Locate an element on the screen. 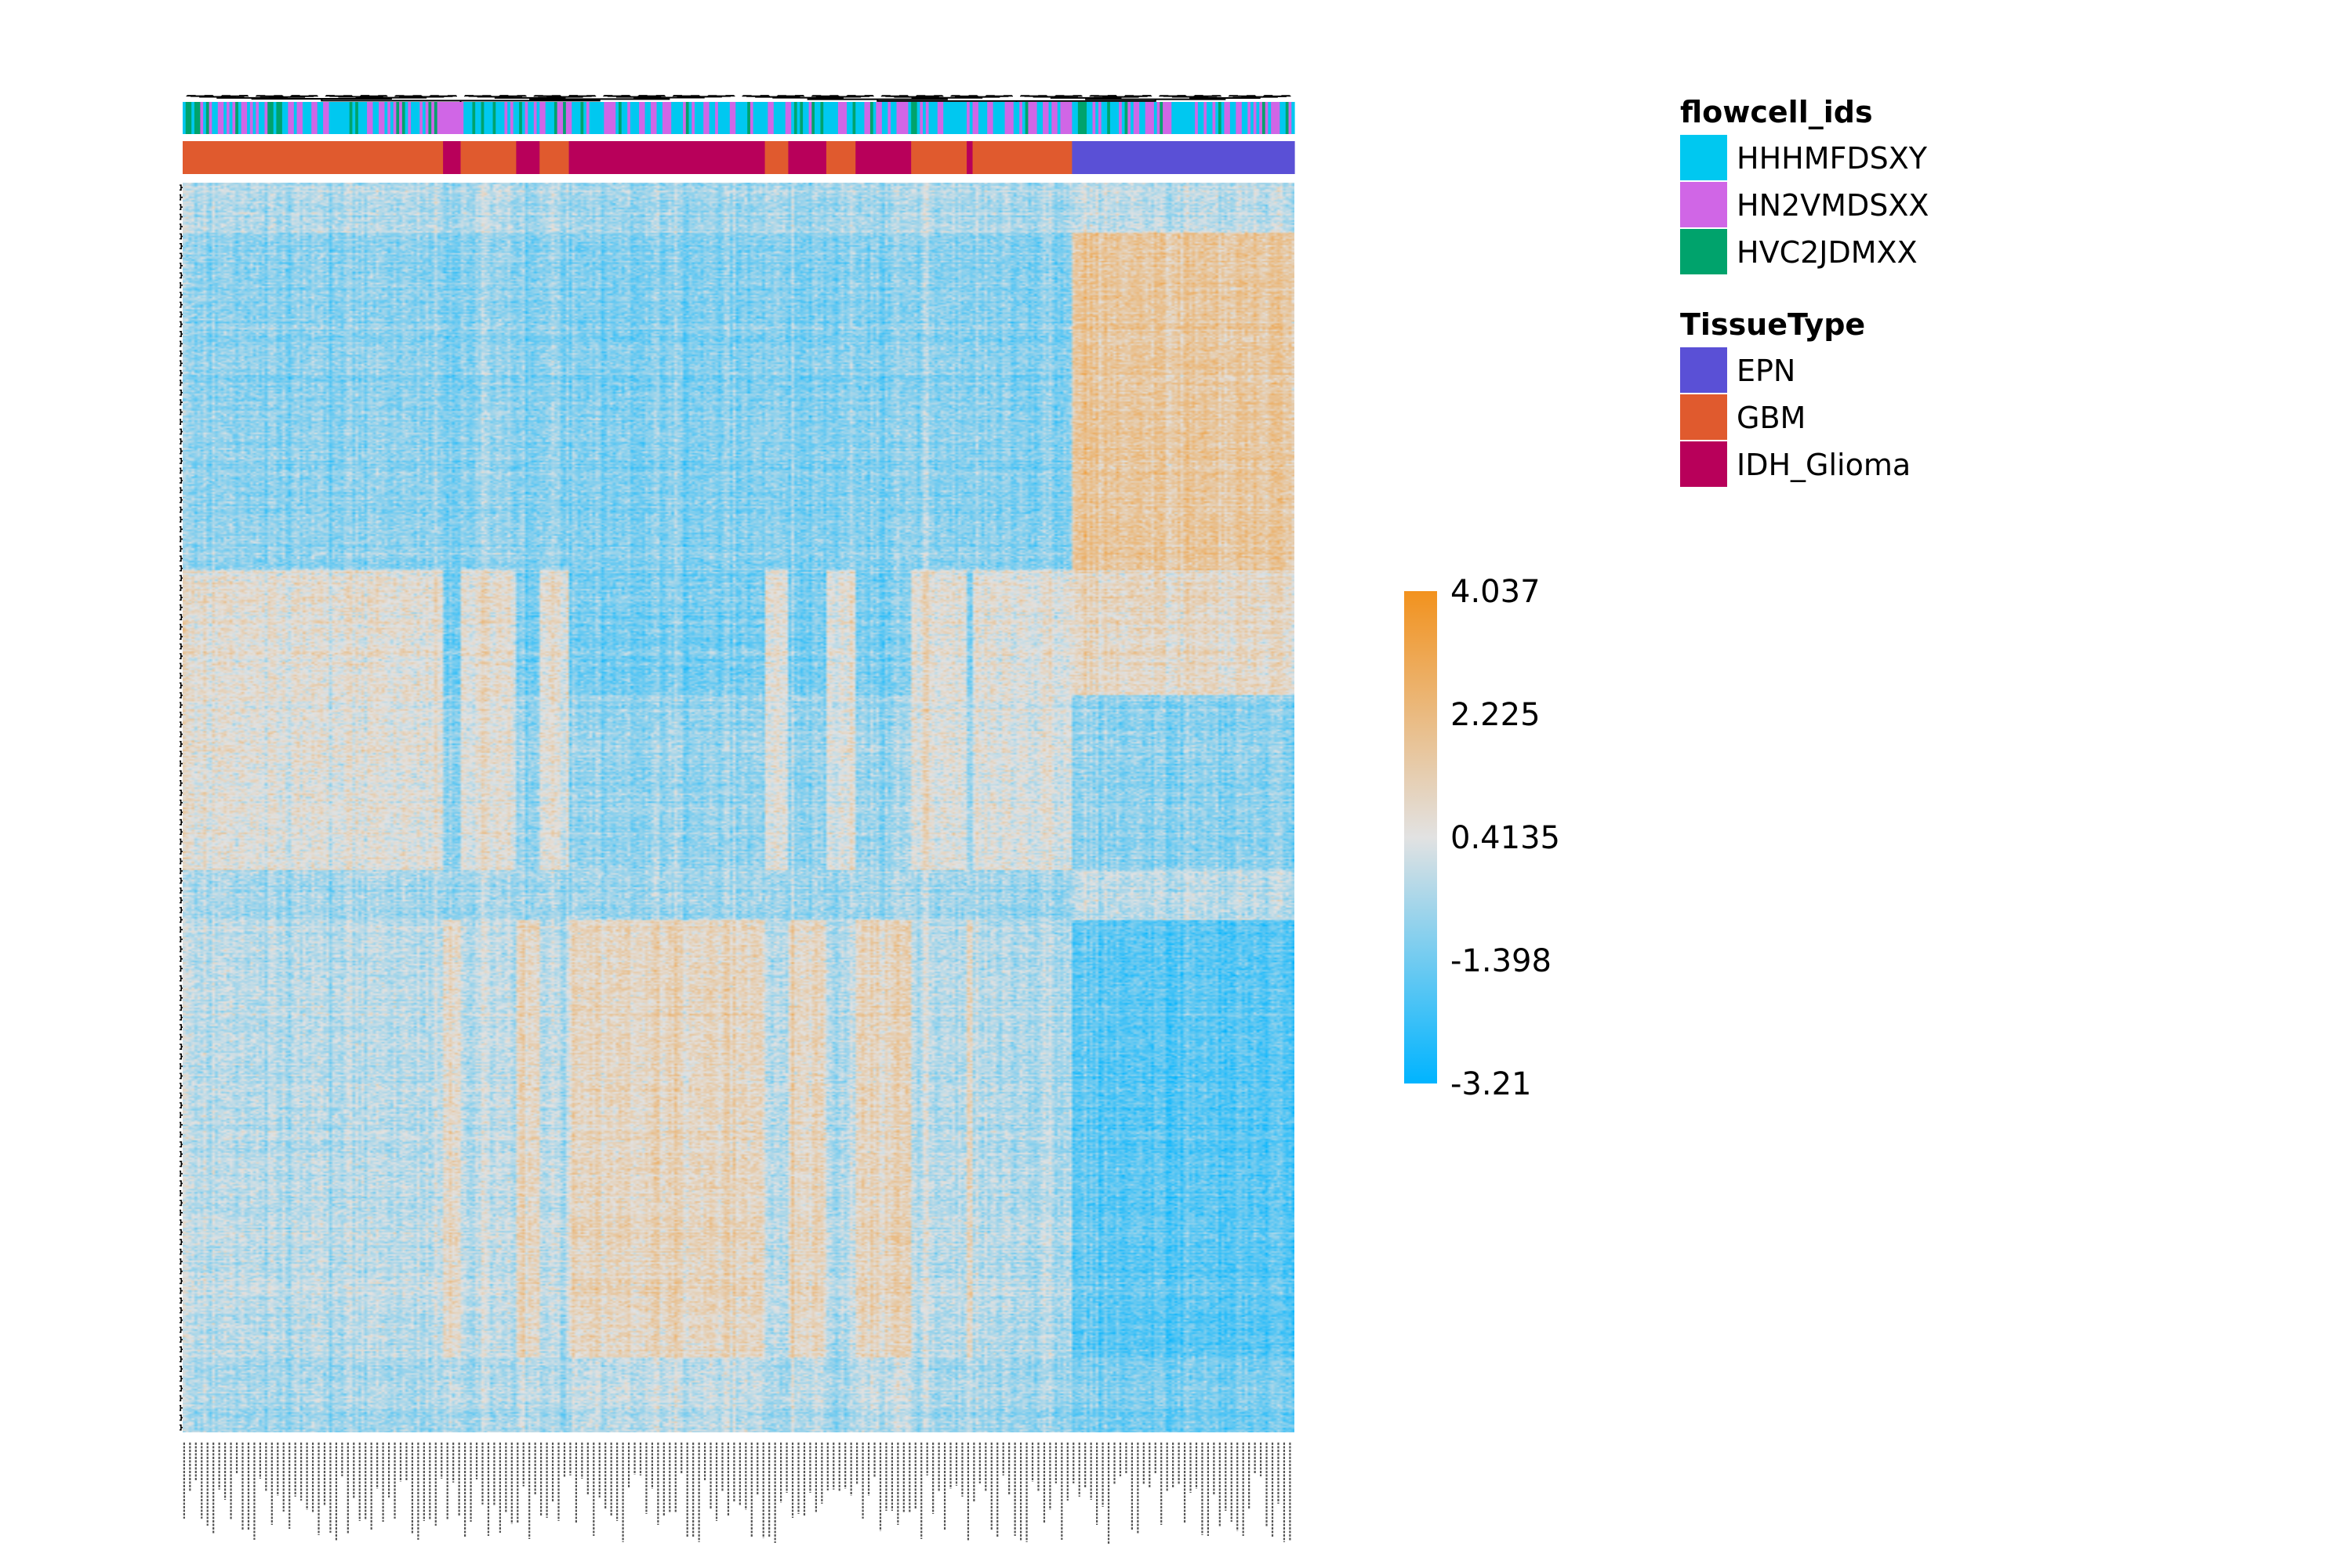 This screenshot has height=1568, width=2352. legend-label: IDH_Glioma is located at coordinates (1824, 465).